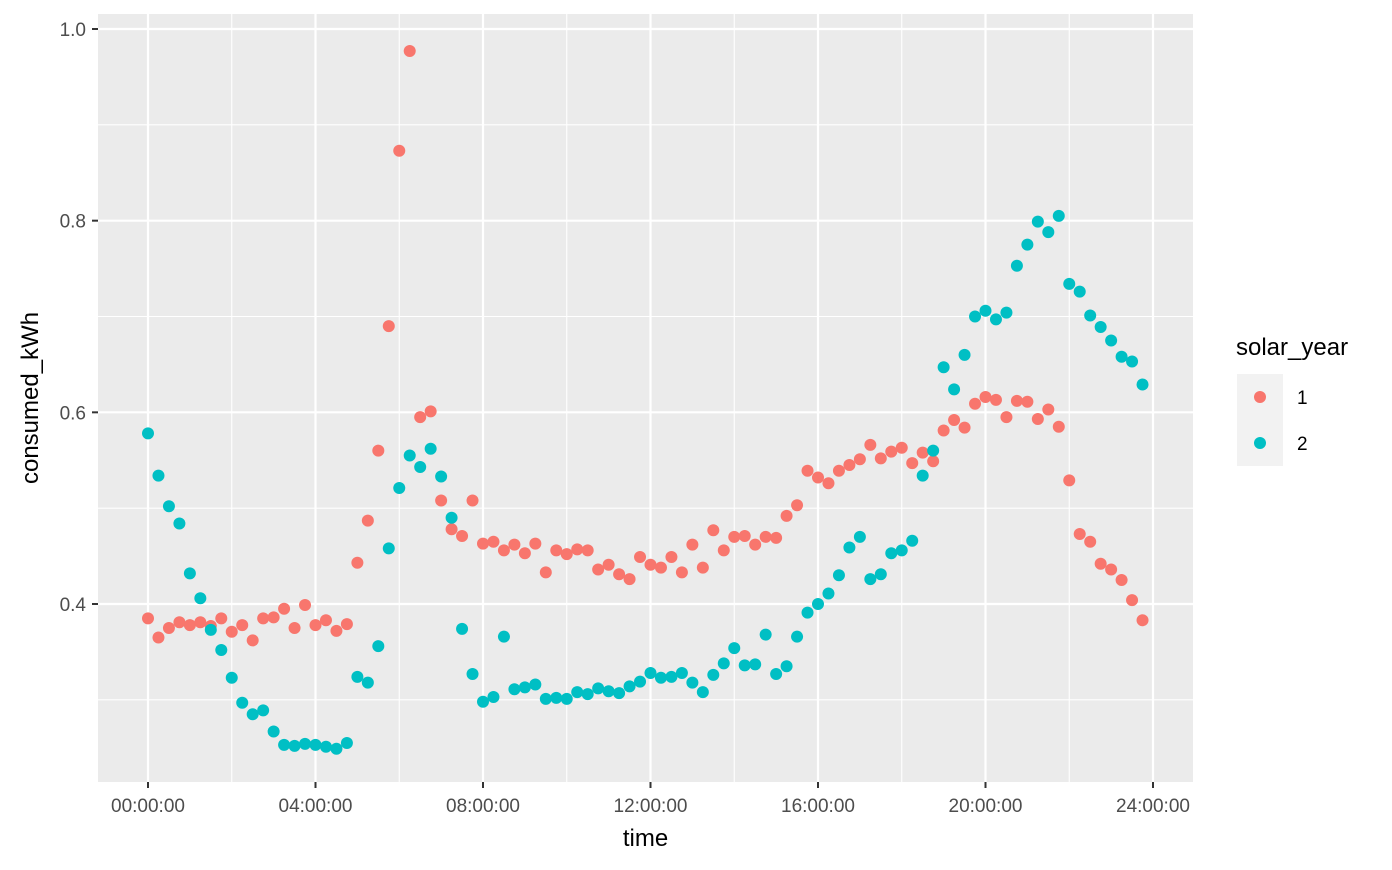 This screenshot has width=1392, height=870. Describe the element at coordinates (651, 806) in the screenshot. I see `x-tick-label: 12:00:00` at that location.